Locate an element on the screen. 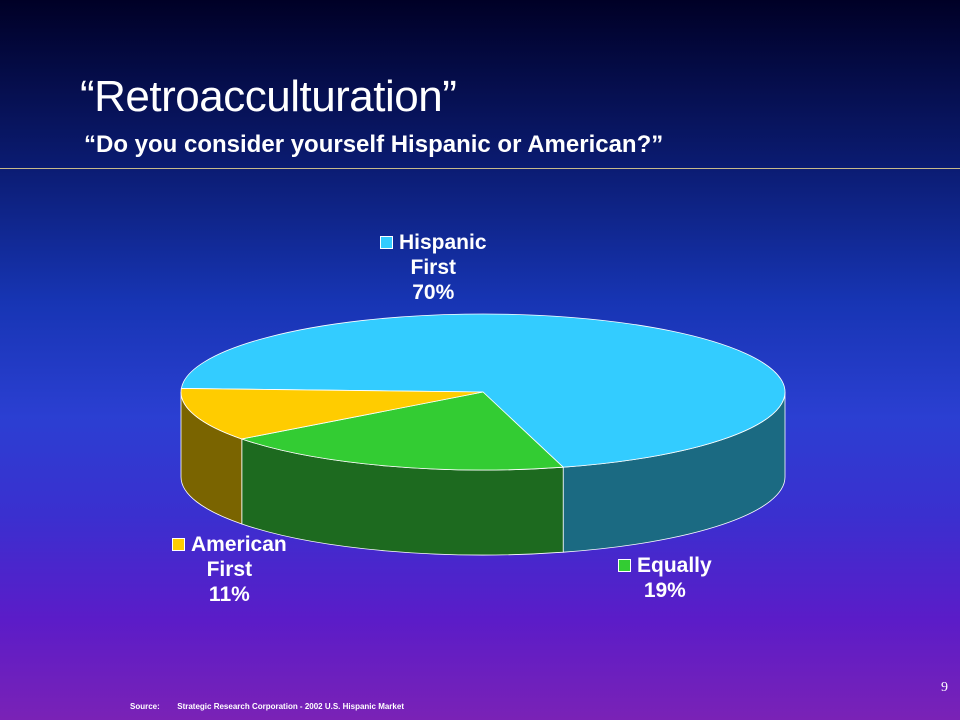 The height and width of the screenshot is (720, 960). legend-pct-equally: 19% is located at coordinates (664, 590).